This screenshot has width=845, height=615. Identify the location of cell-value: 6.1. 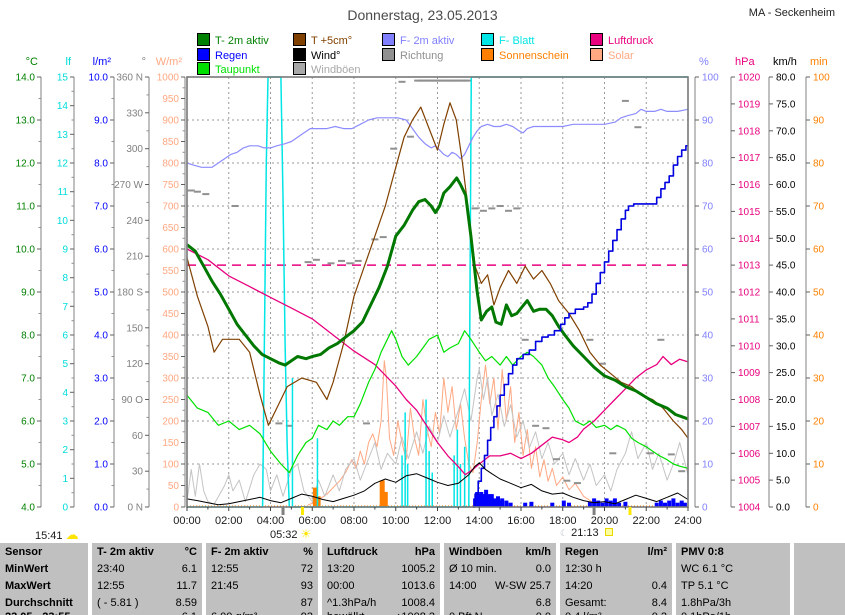
(189, 569).